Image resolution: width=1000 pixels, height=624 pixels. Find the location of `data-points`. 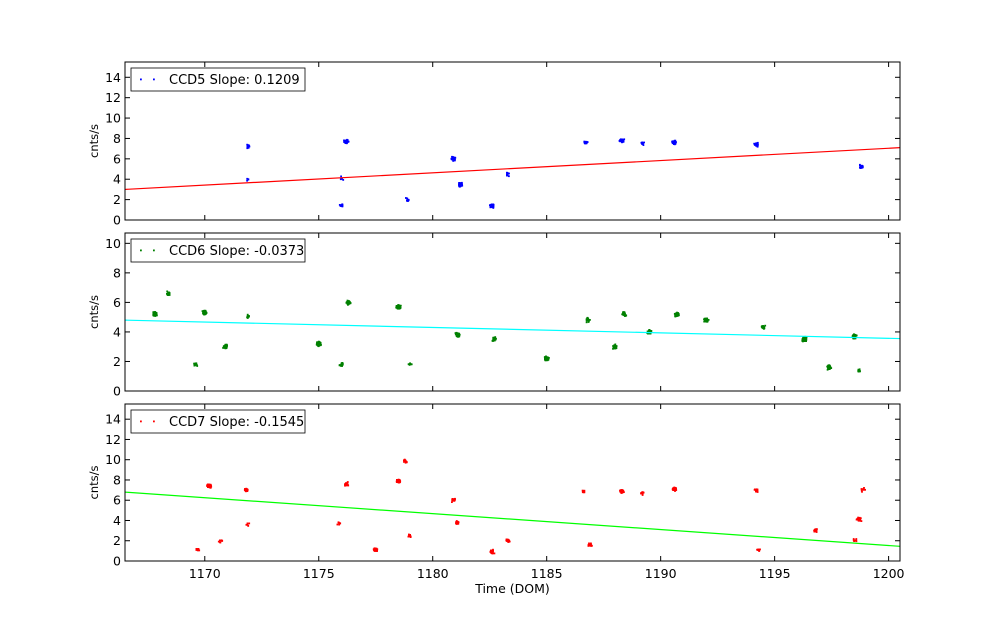

data-points is located at coordinates (506, 331).